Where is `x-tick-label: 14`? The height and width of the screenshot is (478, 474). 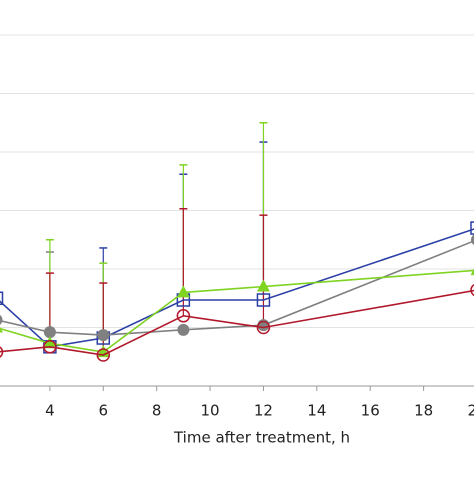 x-tick-label: 14 is located at coordinates (316, 411).